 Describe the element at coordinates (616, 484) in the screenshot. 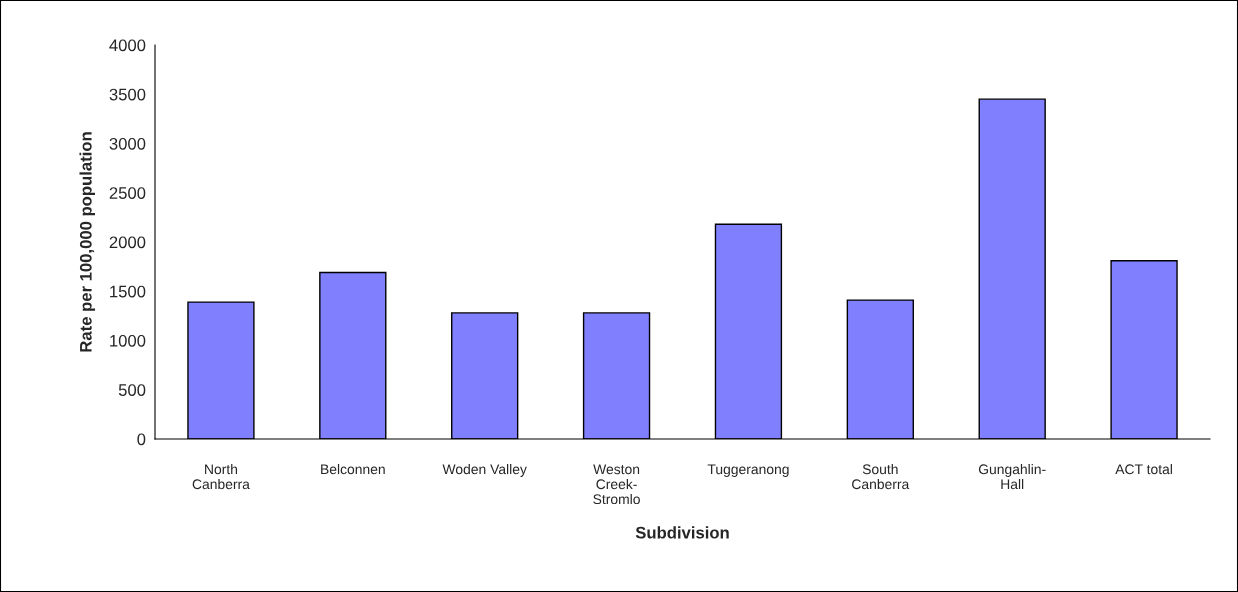

I see `x-tick-label: Weston Creek- Stromlo` at that location.